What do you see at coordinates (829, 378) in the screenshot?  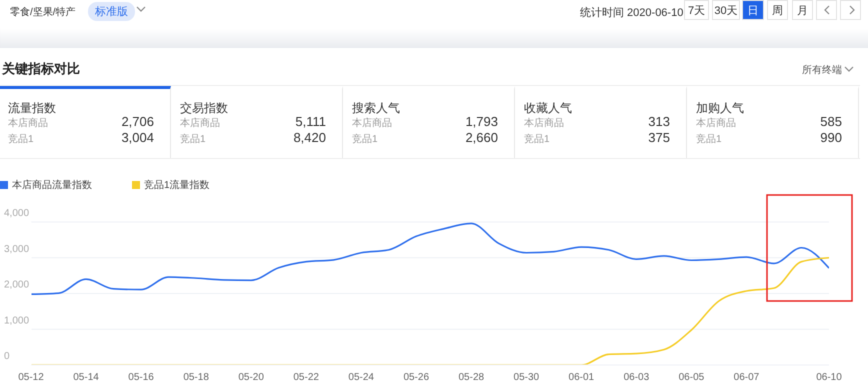 I see `x-tick-label: 06-10` at bounding box center [829, 378].